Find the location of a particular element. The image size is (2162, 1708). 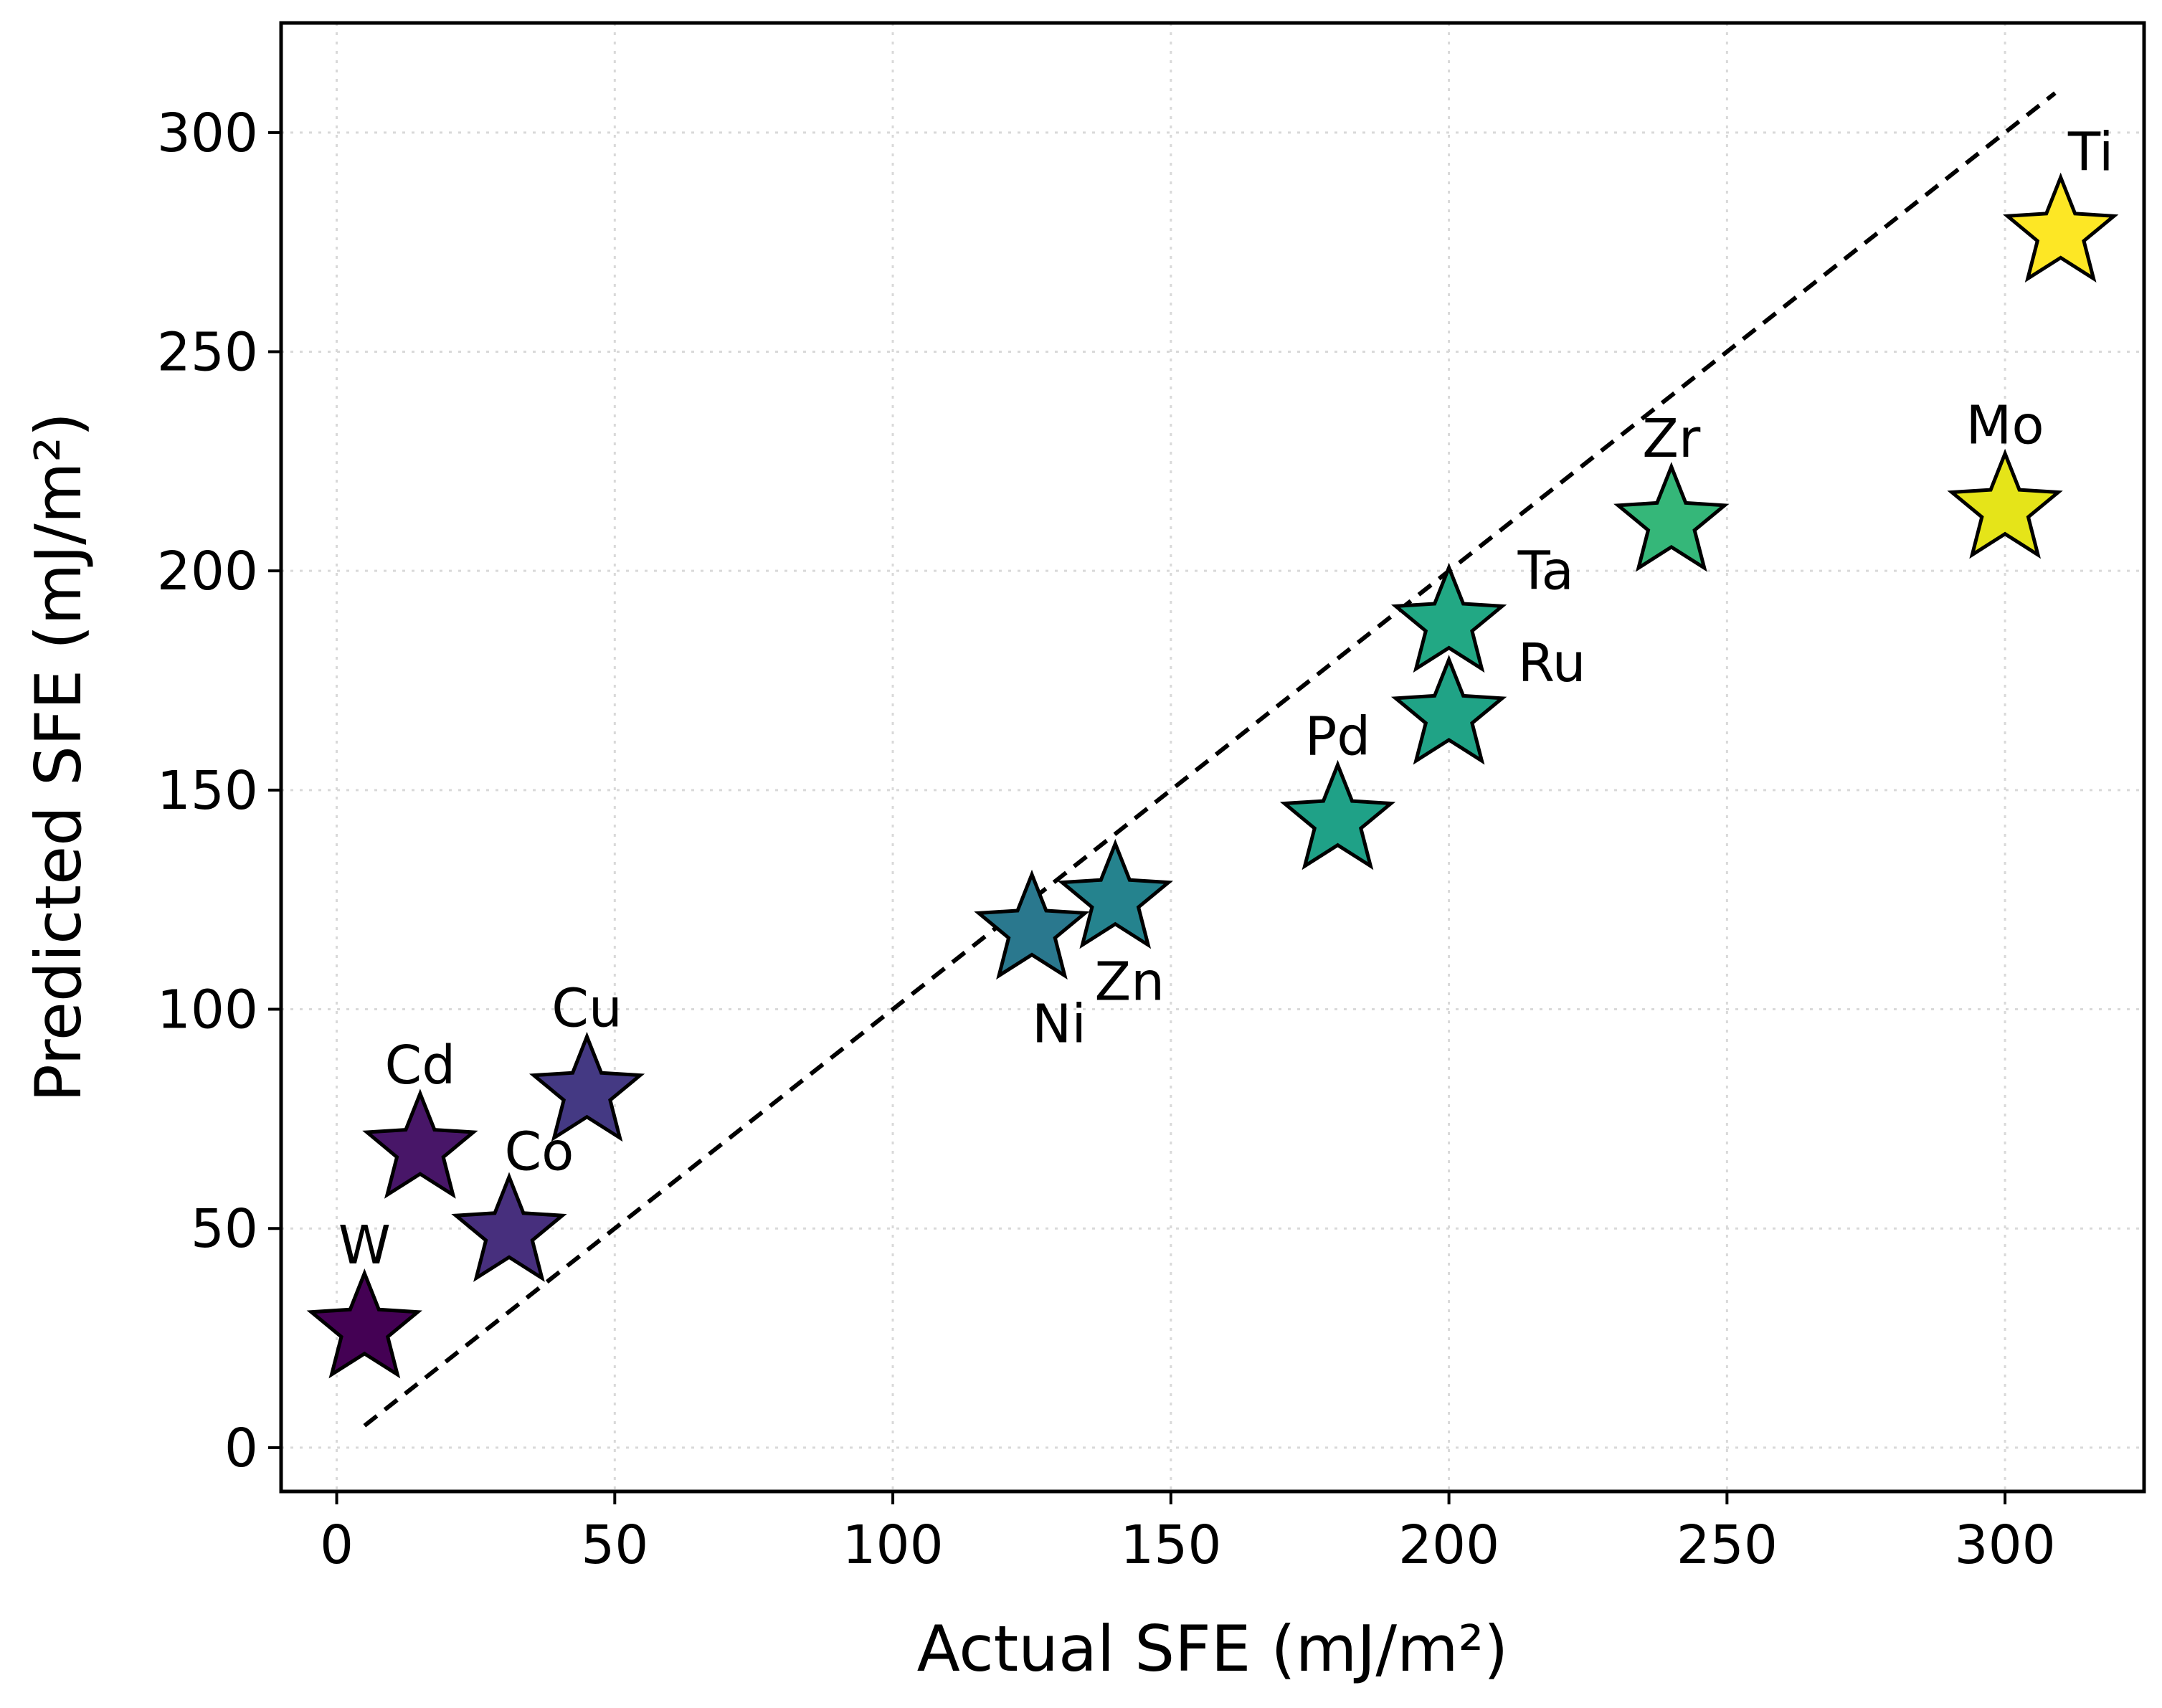

data-point-ni is located at coordinates (1032, 924).